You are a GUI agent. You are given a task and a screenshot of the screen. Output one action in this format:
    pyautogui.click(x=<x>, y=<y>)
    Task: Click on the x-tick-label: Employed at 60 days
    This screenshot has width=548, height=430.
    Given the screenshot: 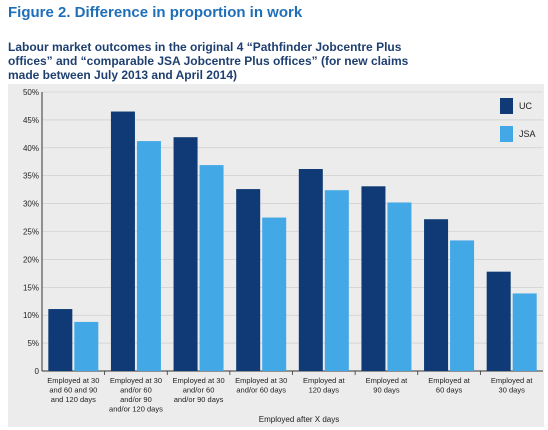 What is the action you would take?
    pyautogui.click(x=449, y=385)
    